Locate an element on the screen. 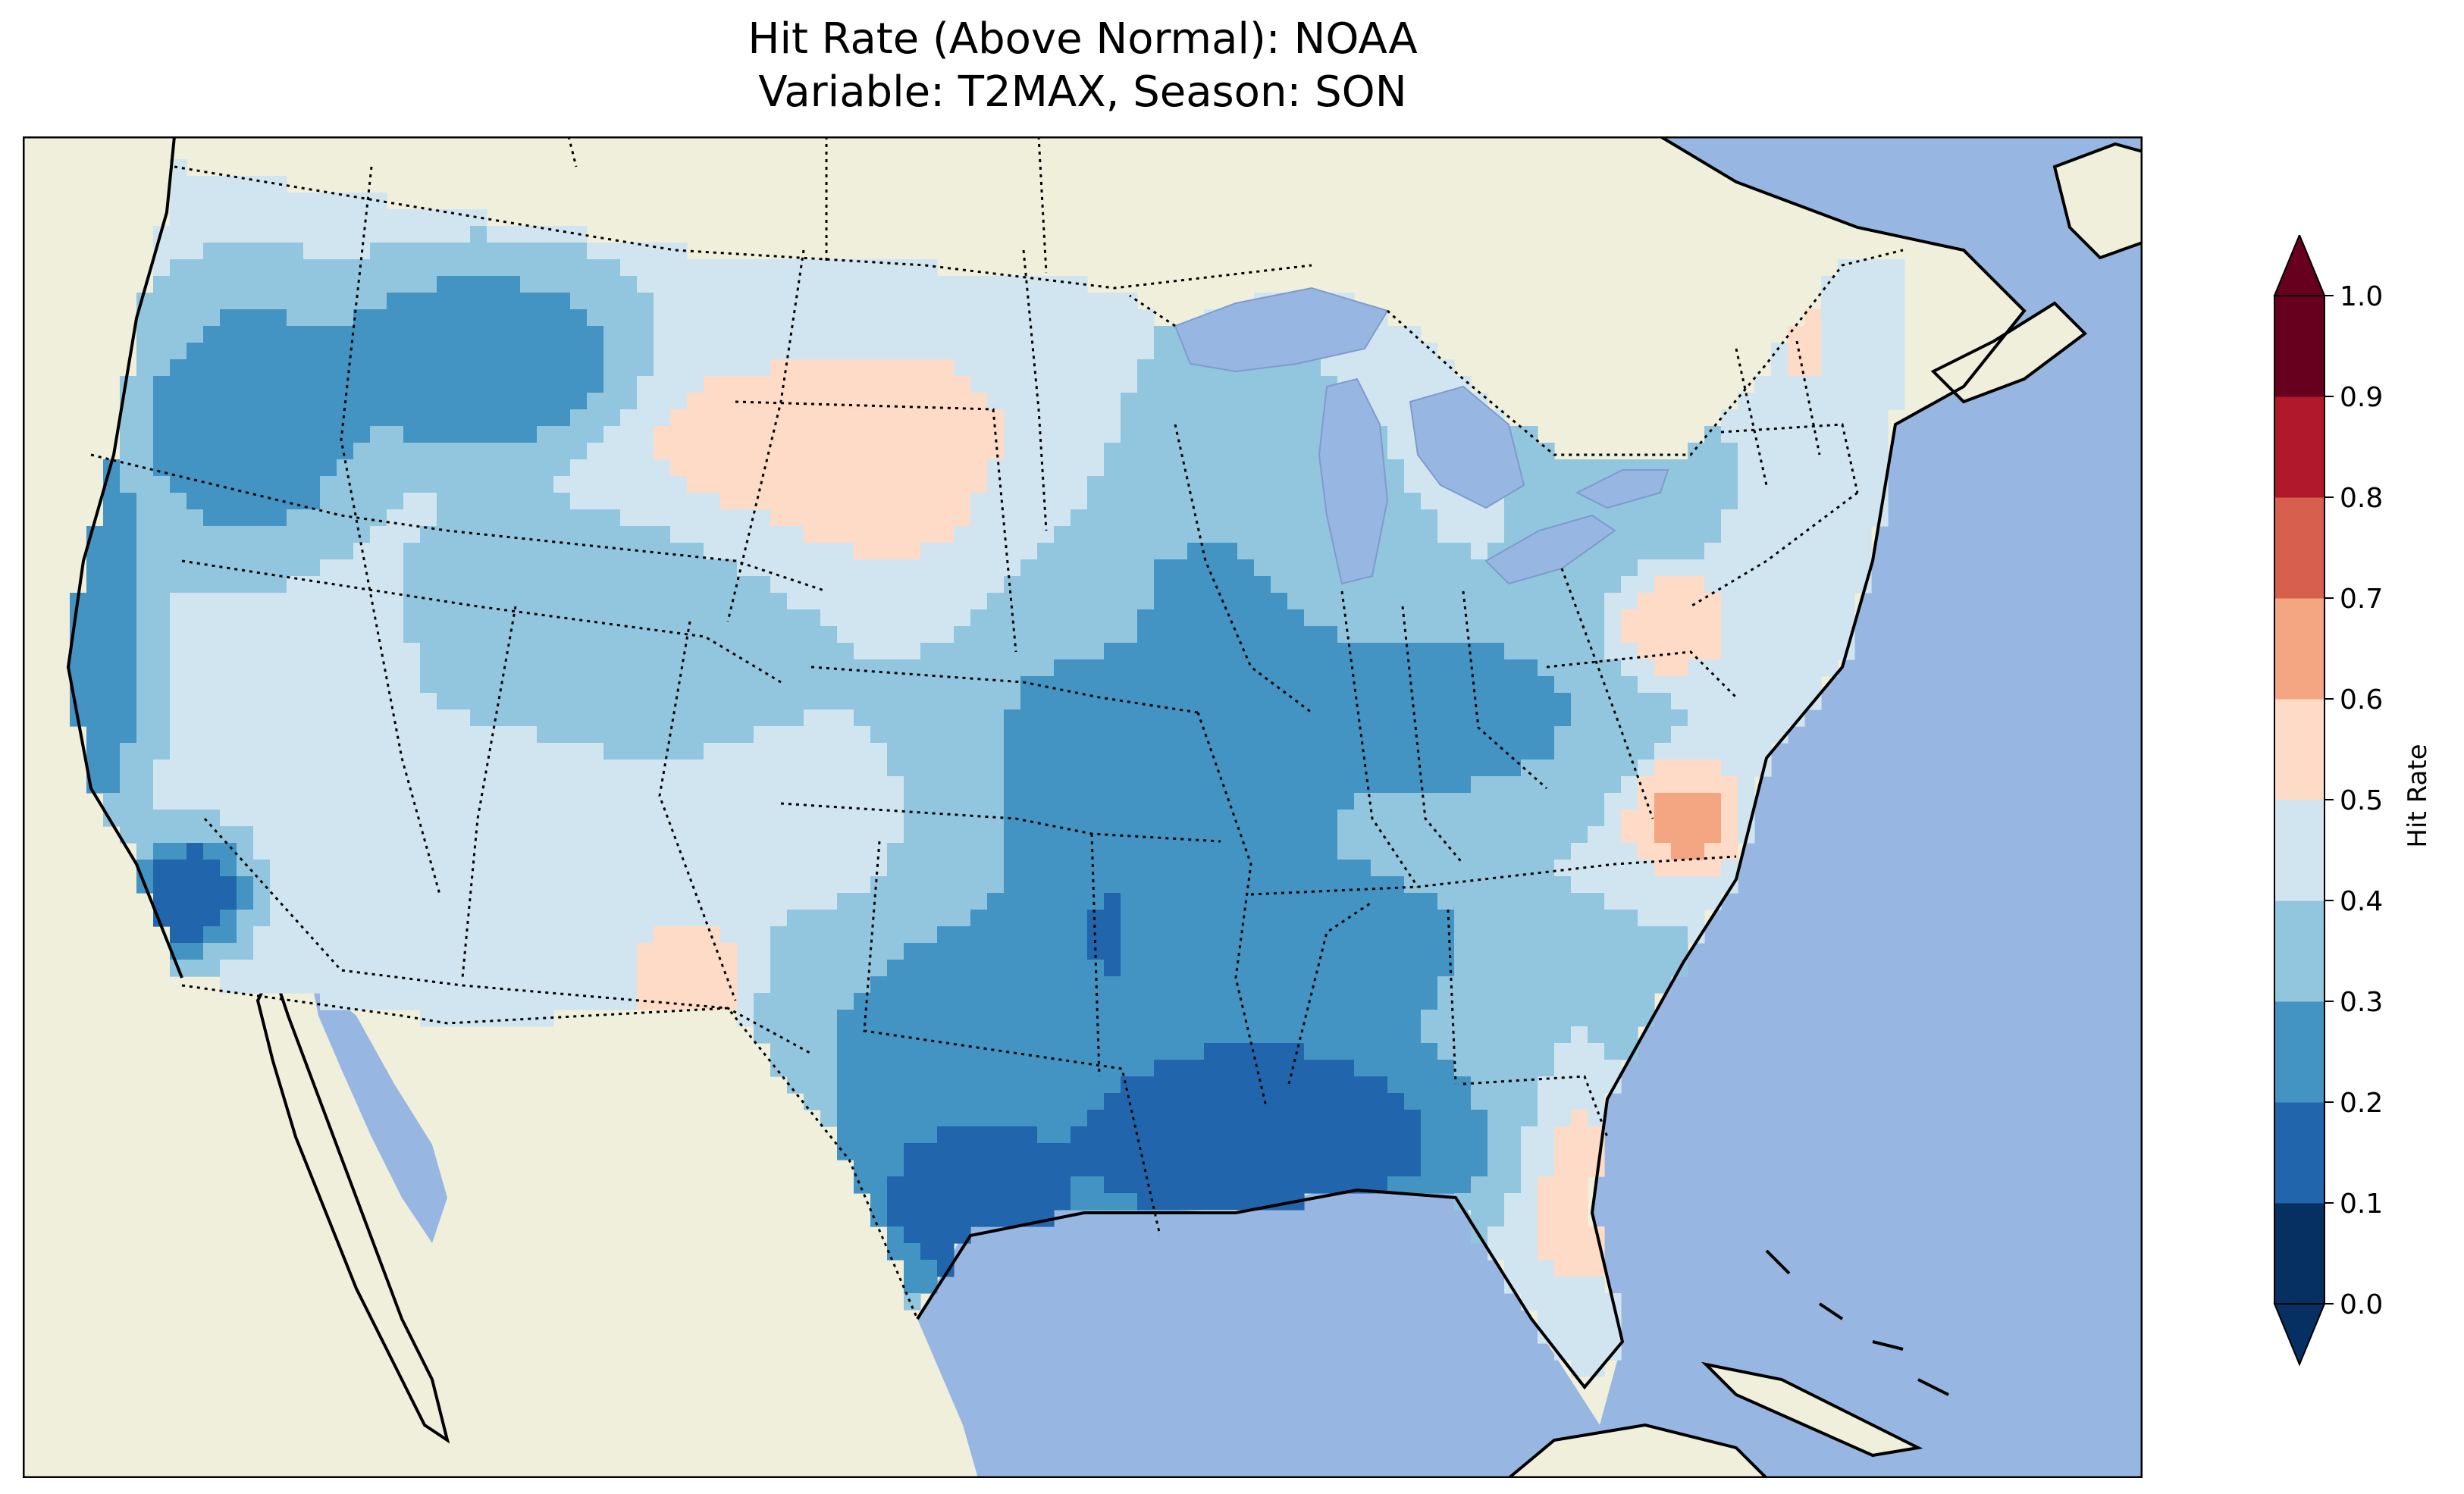  newfoundland is located at coordinates (2097, 201).